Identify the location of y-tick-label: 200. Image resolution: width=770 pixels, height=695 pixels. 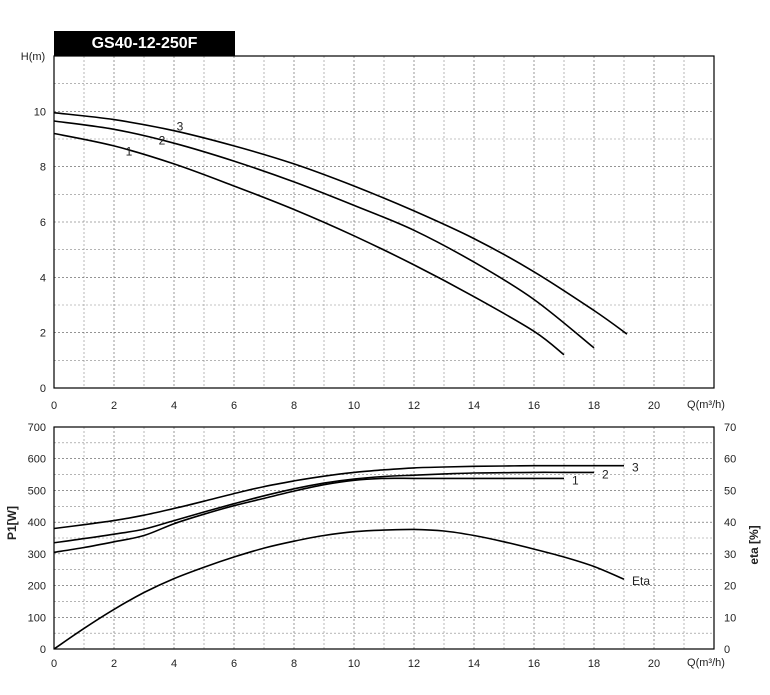
(37, 587).